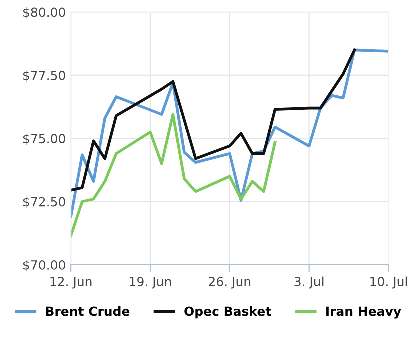  Describe the element at coordinates (228, 312) in the screenshot. I see `legend-label: Opec Basket` at that location.